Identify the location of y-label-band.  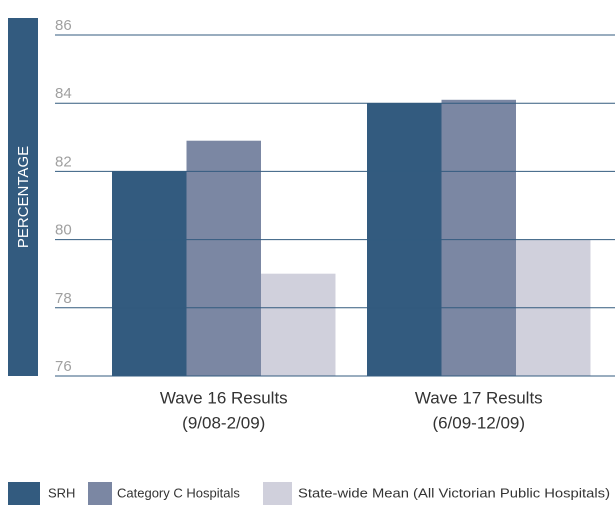
(23, 197).